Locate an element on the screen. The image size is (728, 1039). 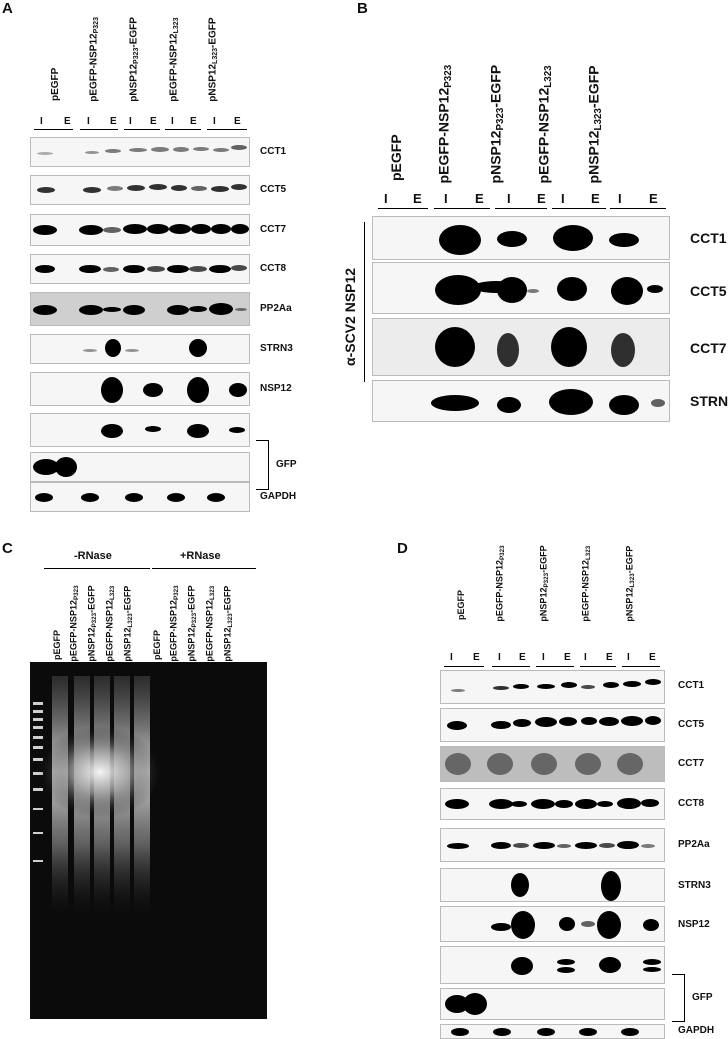
panel-label-a: A is located at coordinates (7, 8).